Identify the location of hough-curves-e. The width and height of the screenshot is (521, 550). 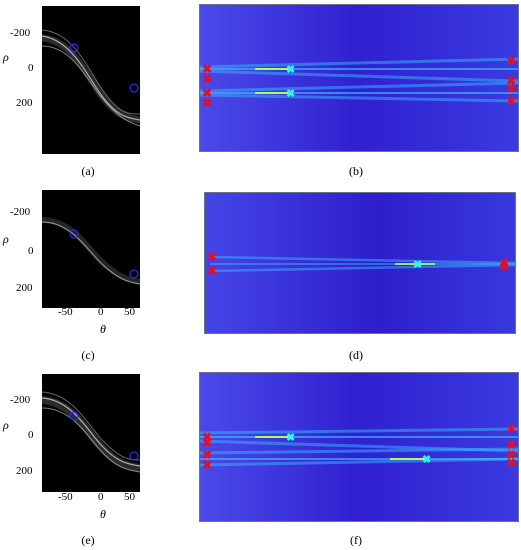
(91, 432).